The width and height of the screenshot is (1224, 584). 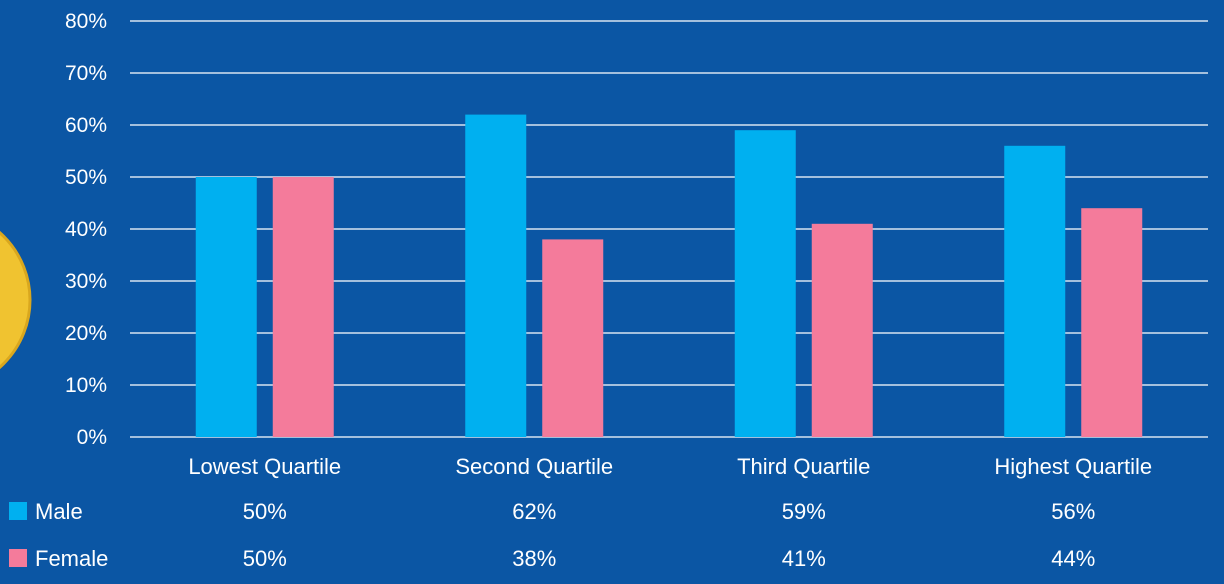 I want to click on data-table: Male 50% 62% 59% 56% Female 50% 38% 41% 44%, so click(x=552, y=535).